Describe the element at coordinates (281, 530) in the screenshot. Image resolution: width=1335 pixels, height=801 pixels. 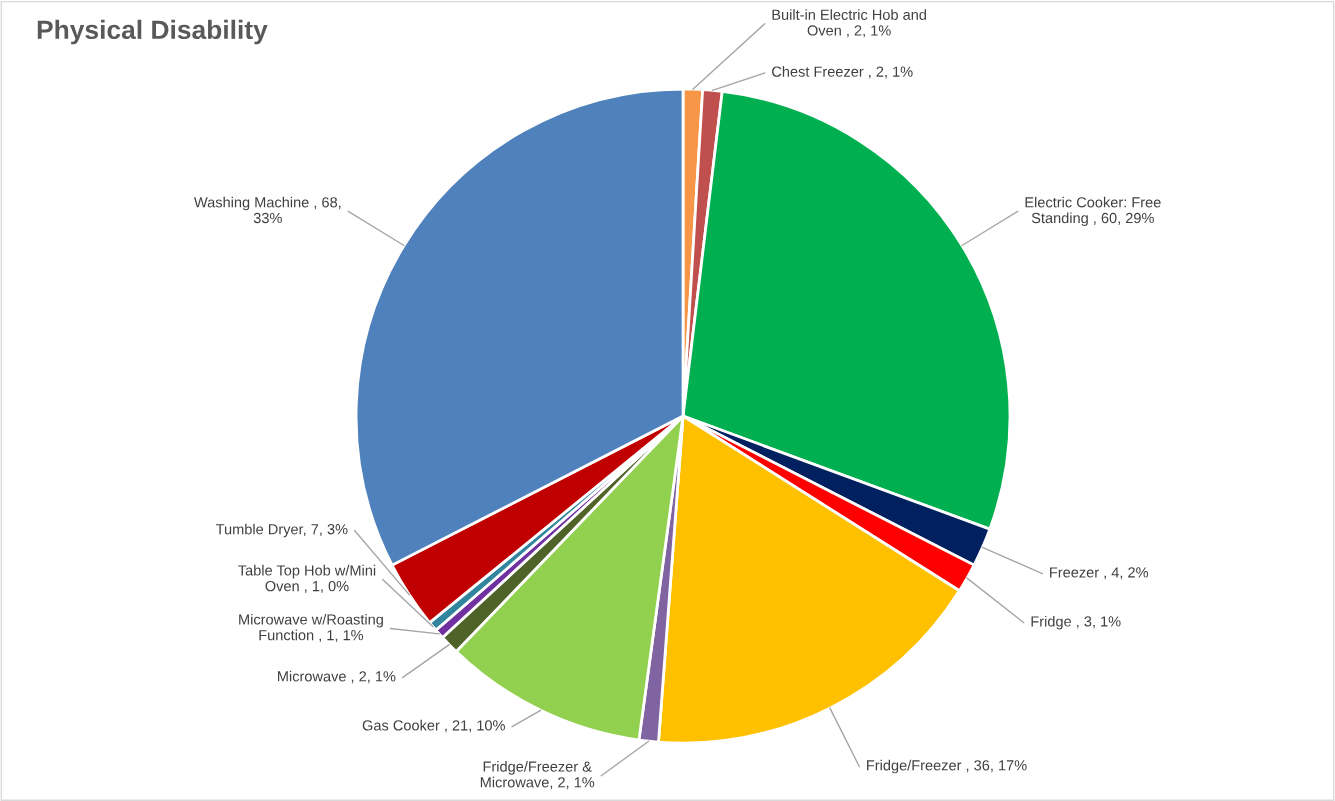
I see `slice-label: Tumble Dryer, 7, 3%` at that location.